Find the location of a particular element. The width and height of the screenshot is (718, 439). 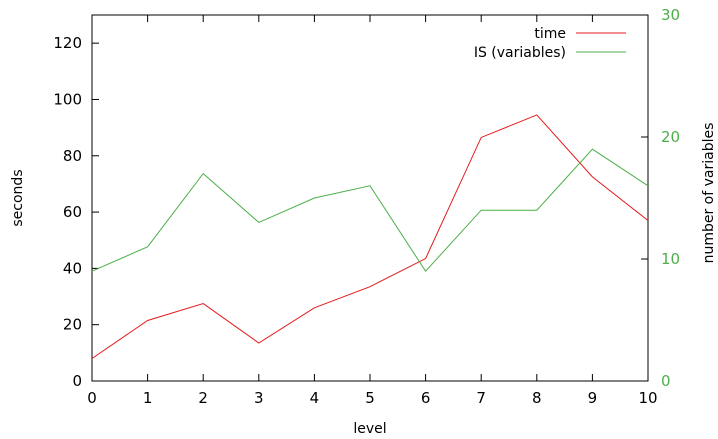

x-tick-label: 4 is located at coordinates (315, 398).